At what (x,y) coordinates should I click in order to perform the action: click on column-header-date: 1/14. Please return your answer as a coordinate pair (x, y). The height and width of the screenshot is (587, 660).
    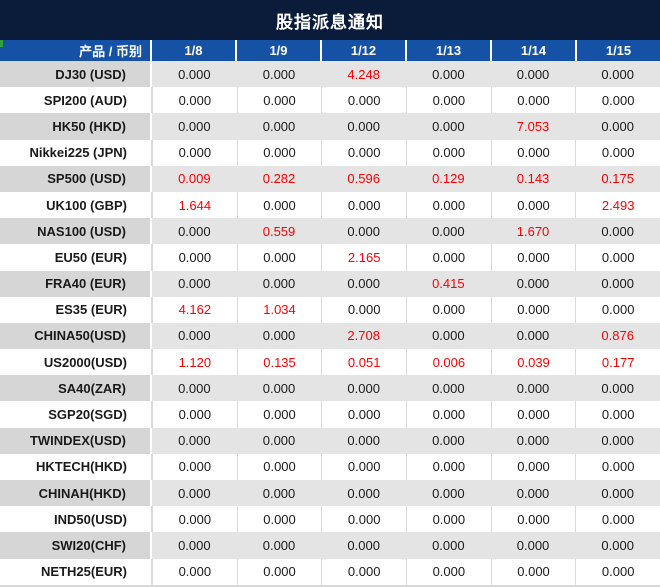
    Looking at the image, I should click on (534, 50).